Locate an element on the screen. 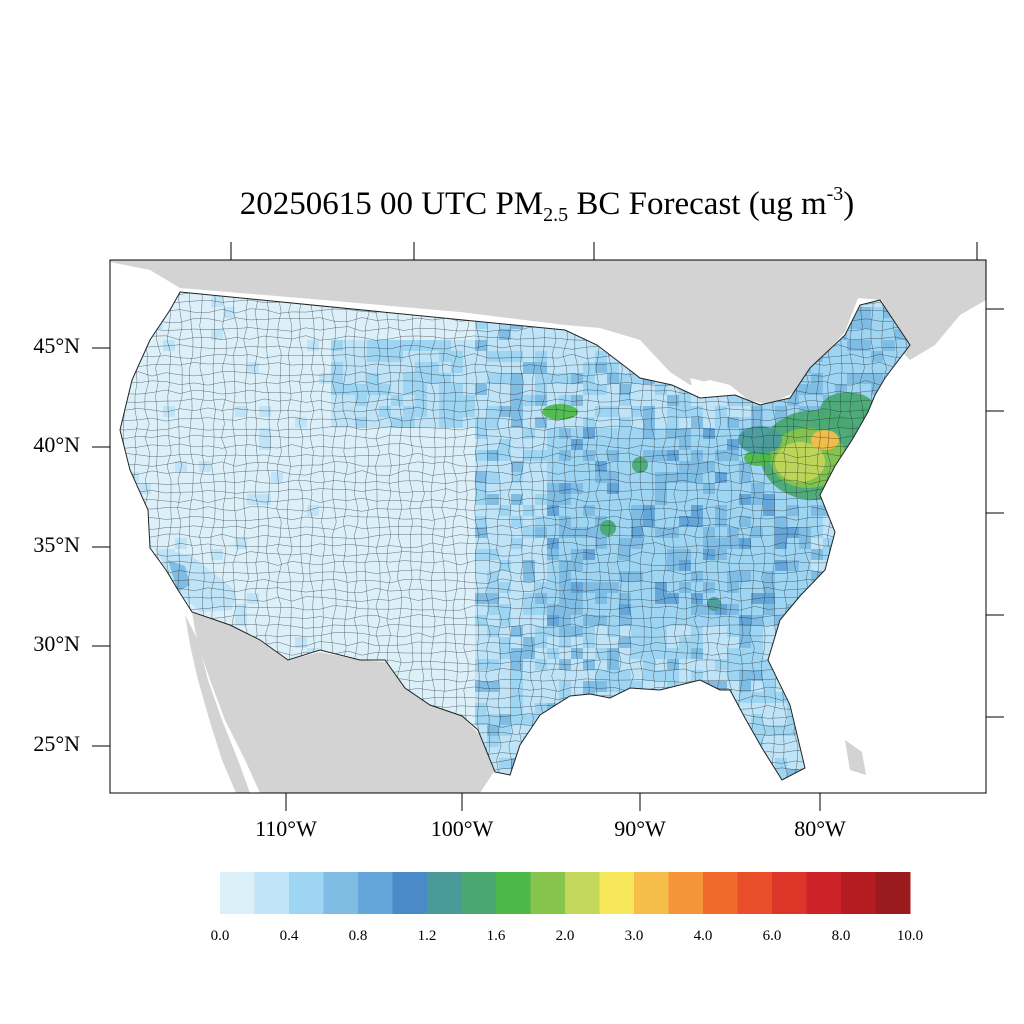 The image size is (1024, 1024). baja-peninsula is located at coordinates (217, 704).